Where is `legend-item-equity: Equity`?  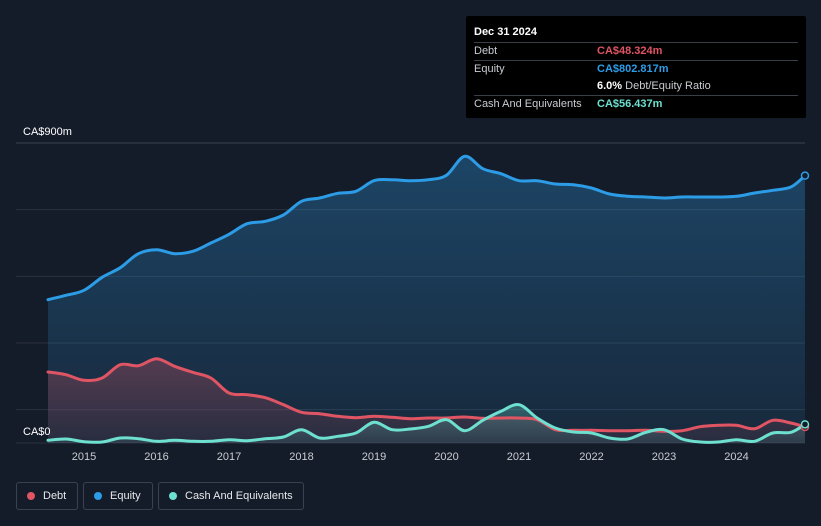
legend-item-equity: Equity is located at coordinates (118, 496).